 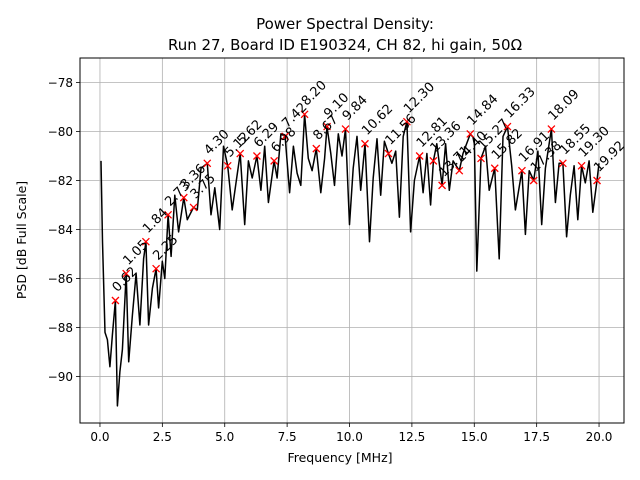 What do you see at coordinates (345, 24) in the screenshot?
I see `chart-title-line-1: Power Spectral Density:` at bounding box center [345, 24].